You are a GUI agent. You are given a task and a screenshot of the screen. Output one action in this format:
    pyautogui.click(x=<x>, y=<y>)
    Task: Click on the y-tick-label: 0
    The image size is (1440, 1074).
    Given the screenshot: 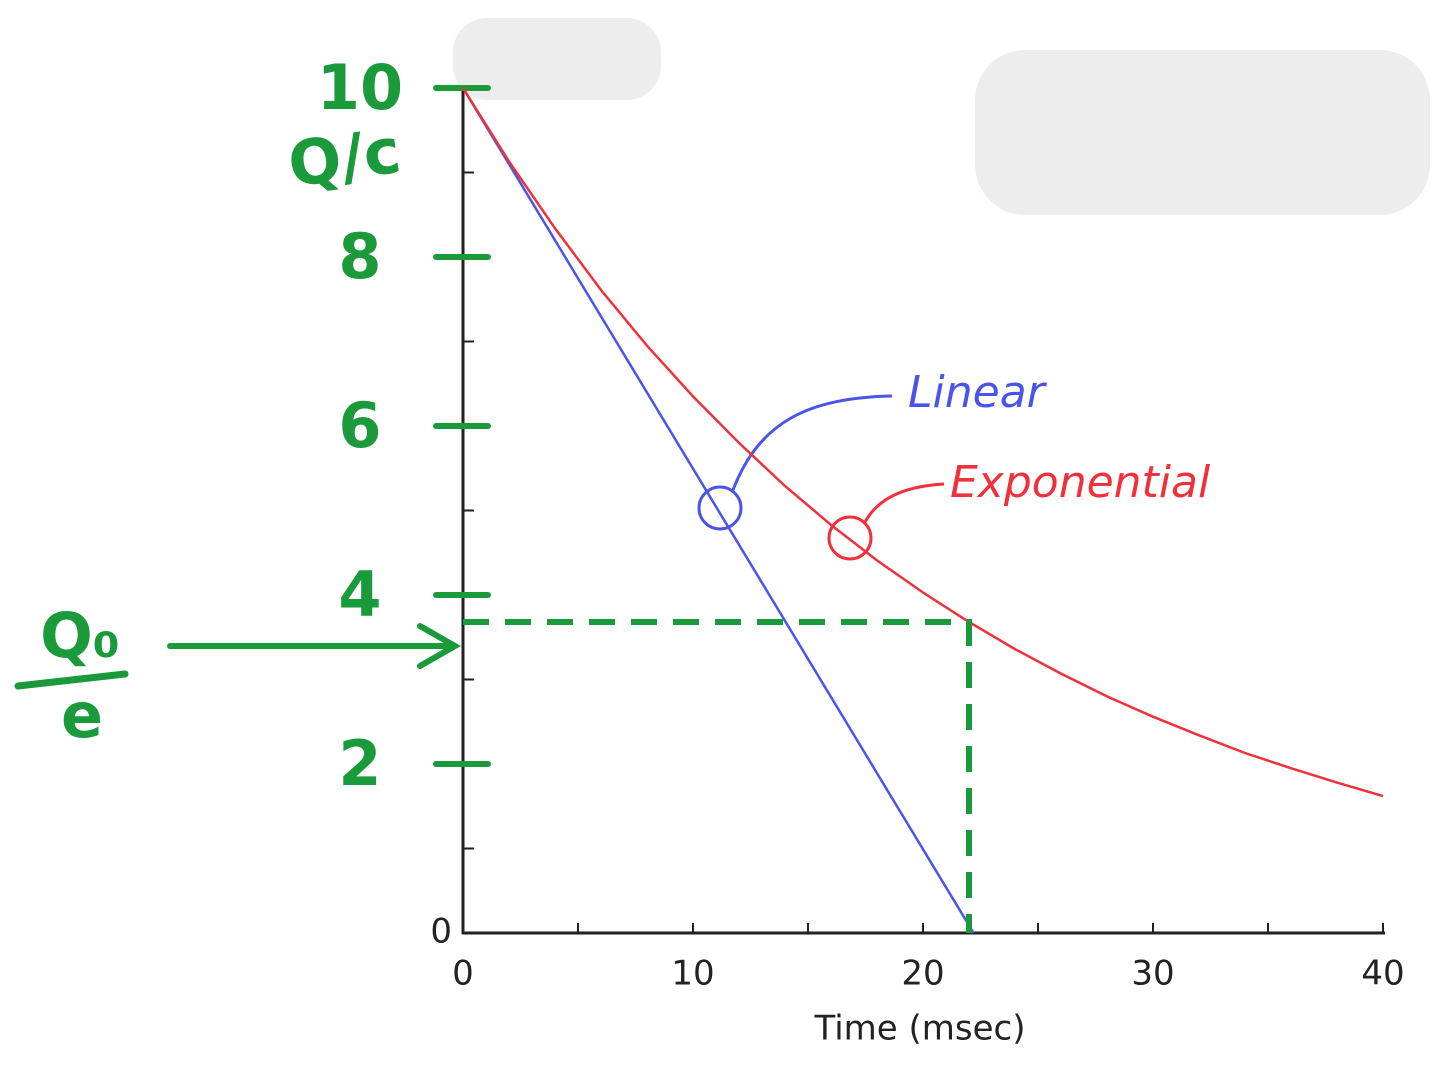 What is the action you would take?
    pyautogui.click(x=441, y=932)
    